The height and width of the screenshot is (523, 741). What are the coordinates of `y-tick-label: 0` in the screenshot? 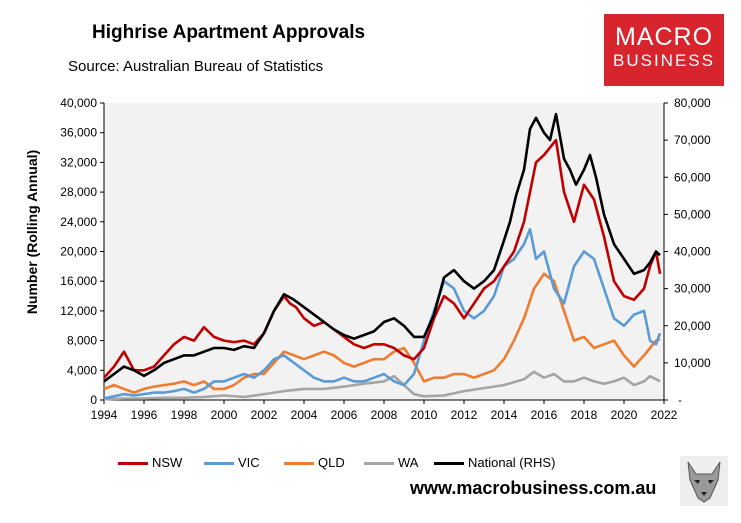 It's located at (93, 400).